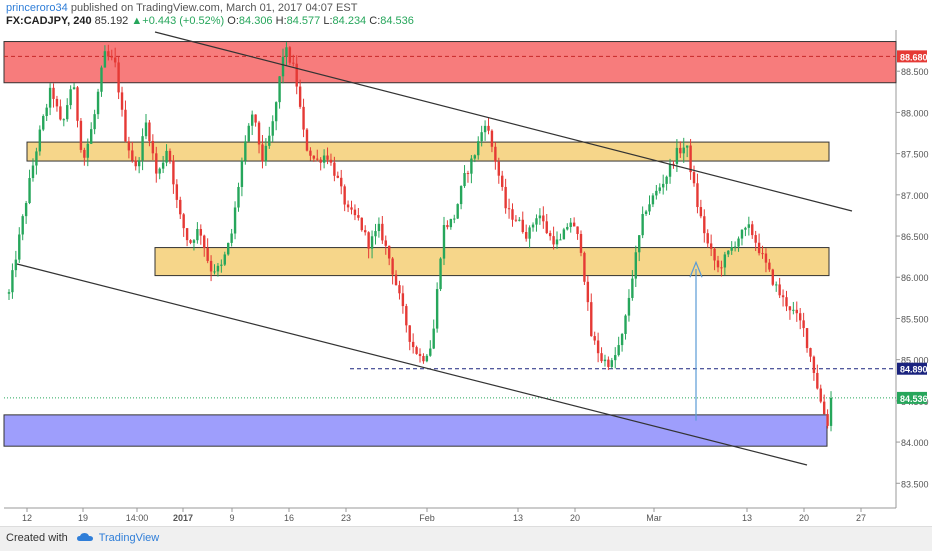 This screenshot has height=551, width=932. What do you see at coordinates (915, 237) in the screenshot?
I see `y-tick-label: 86.500` at bounding box center [915, 237].